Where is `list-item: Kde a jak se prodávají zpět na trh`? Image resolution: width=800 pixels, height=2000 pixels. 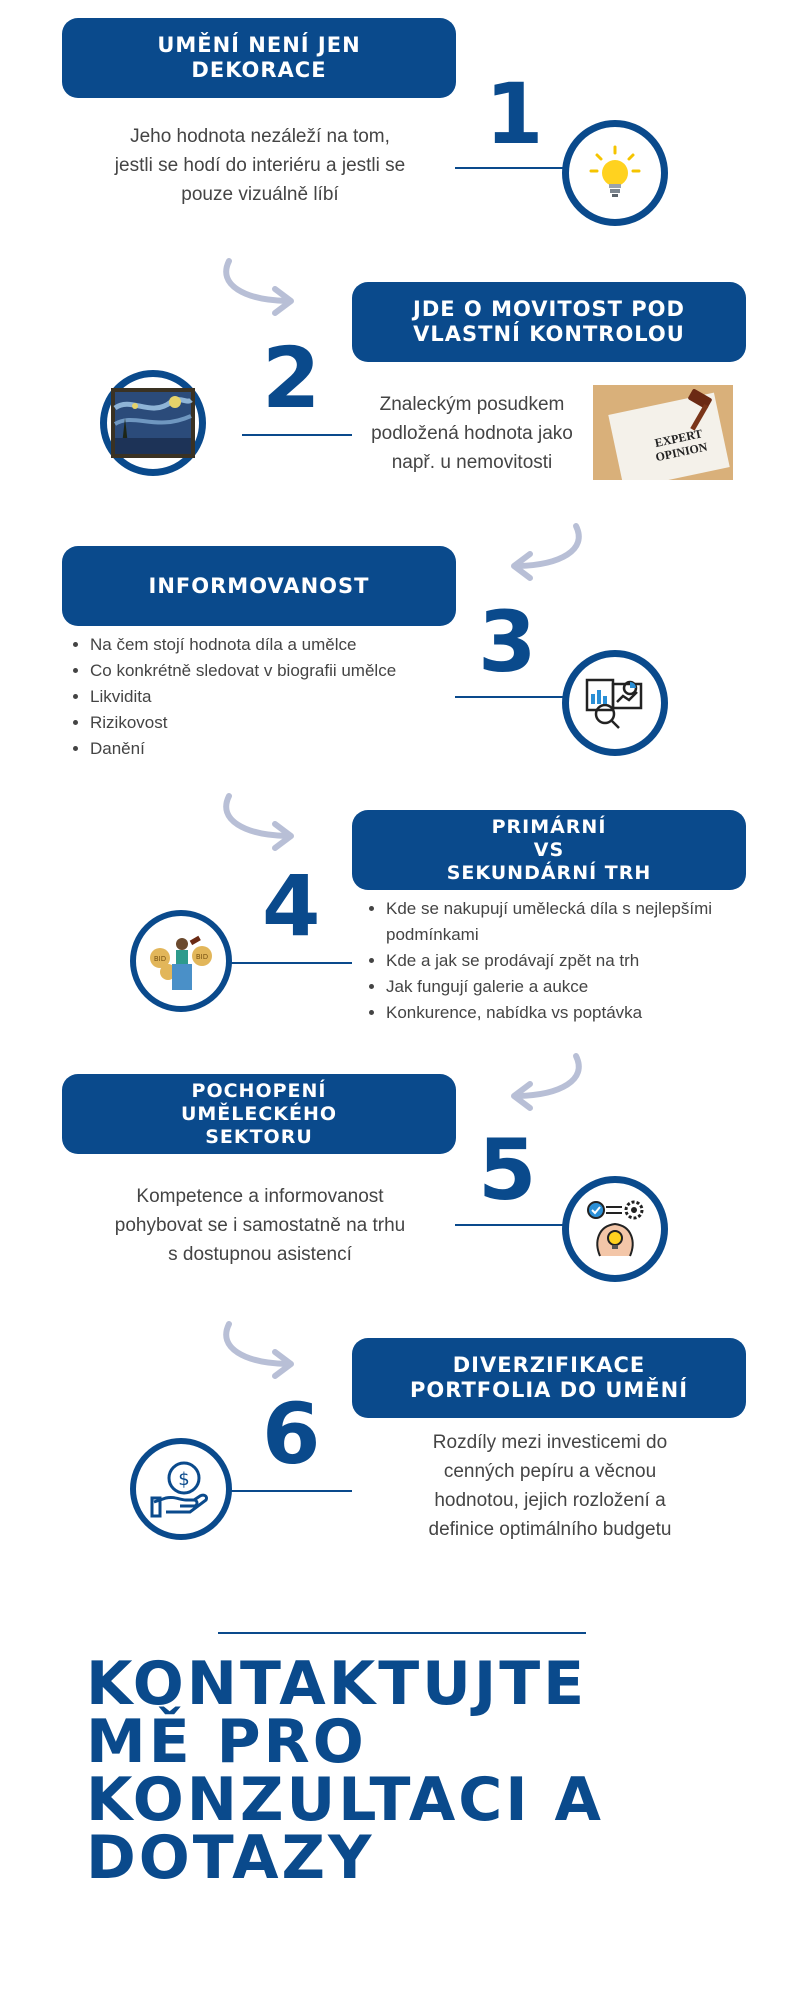
list-item: Kde a jak se prodávají zpět na trh is located at coordinates (586, 961).